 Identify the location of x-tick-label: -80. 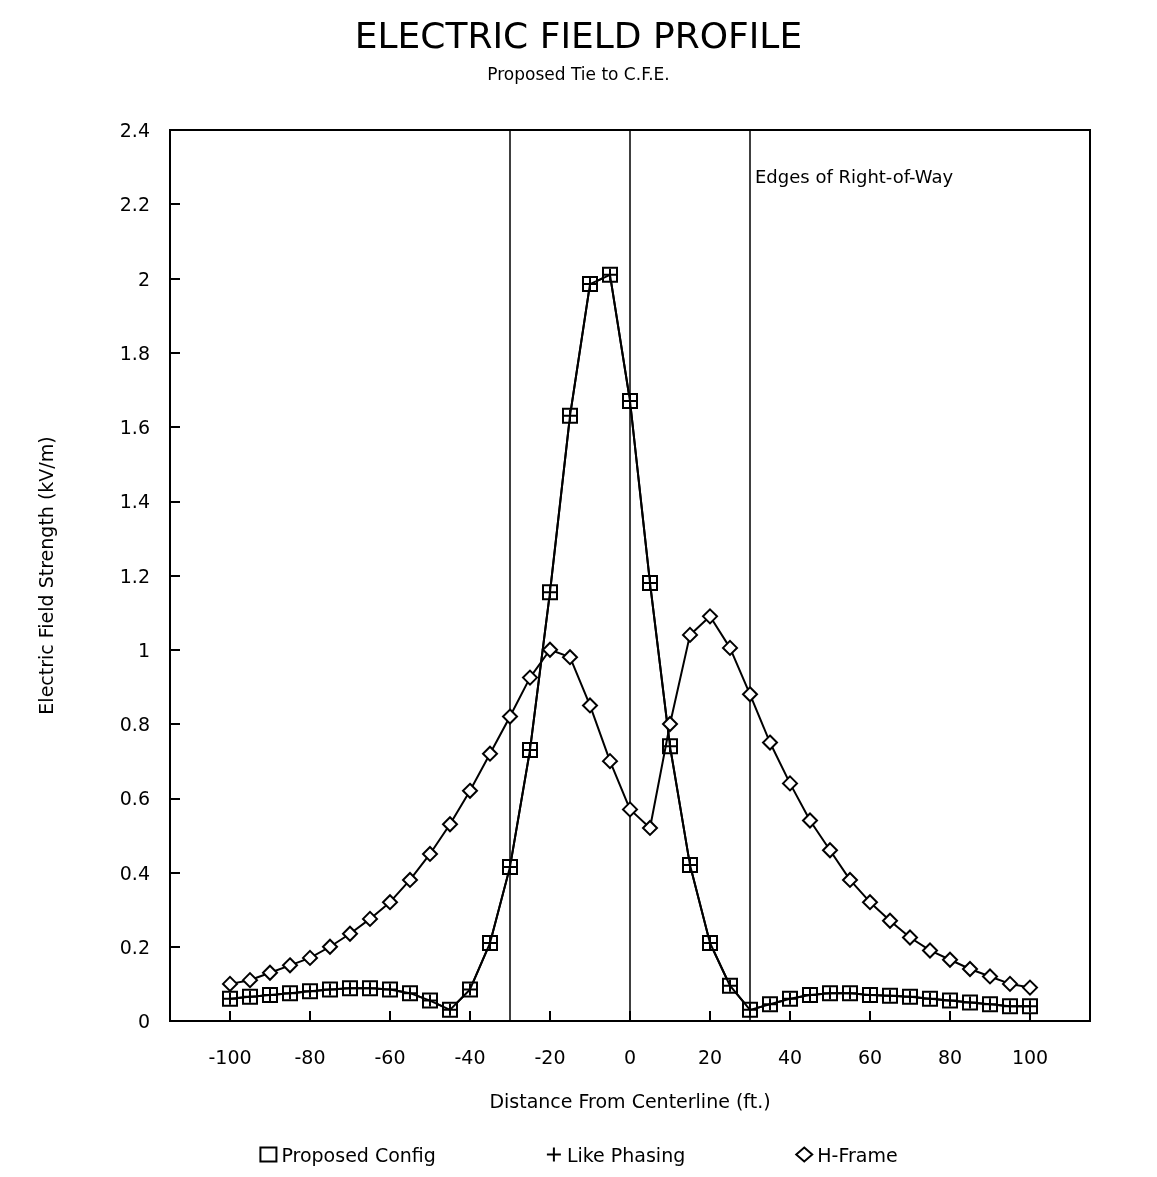
(310, 1056).